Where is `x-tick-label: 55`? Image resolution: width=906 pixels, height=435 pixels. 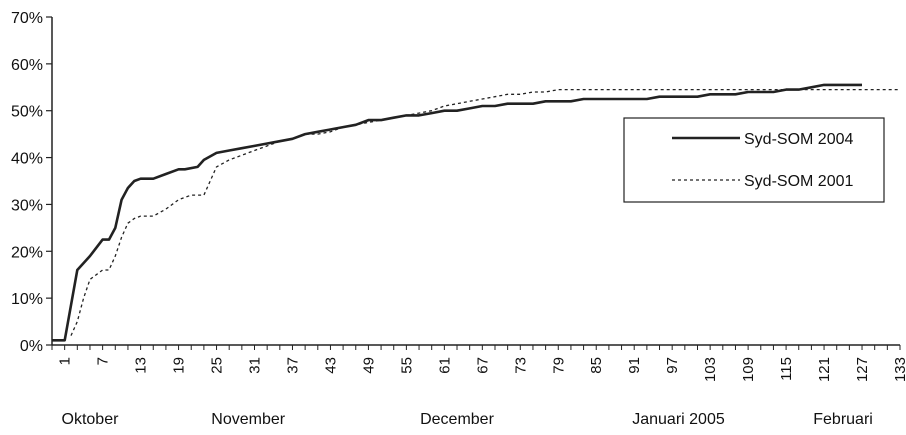
x-tick-label: 55 is located at coordinates (406, 365).